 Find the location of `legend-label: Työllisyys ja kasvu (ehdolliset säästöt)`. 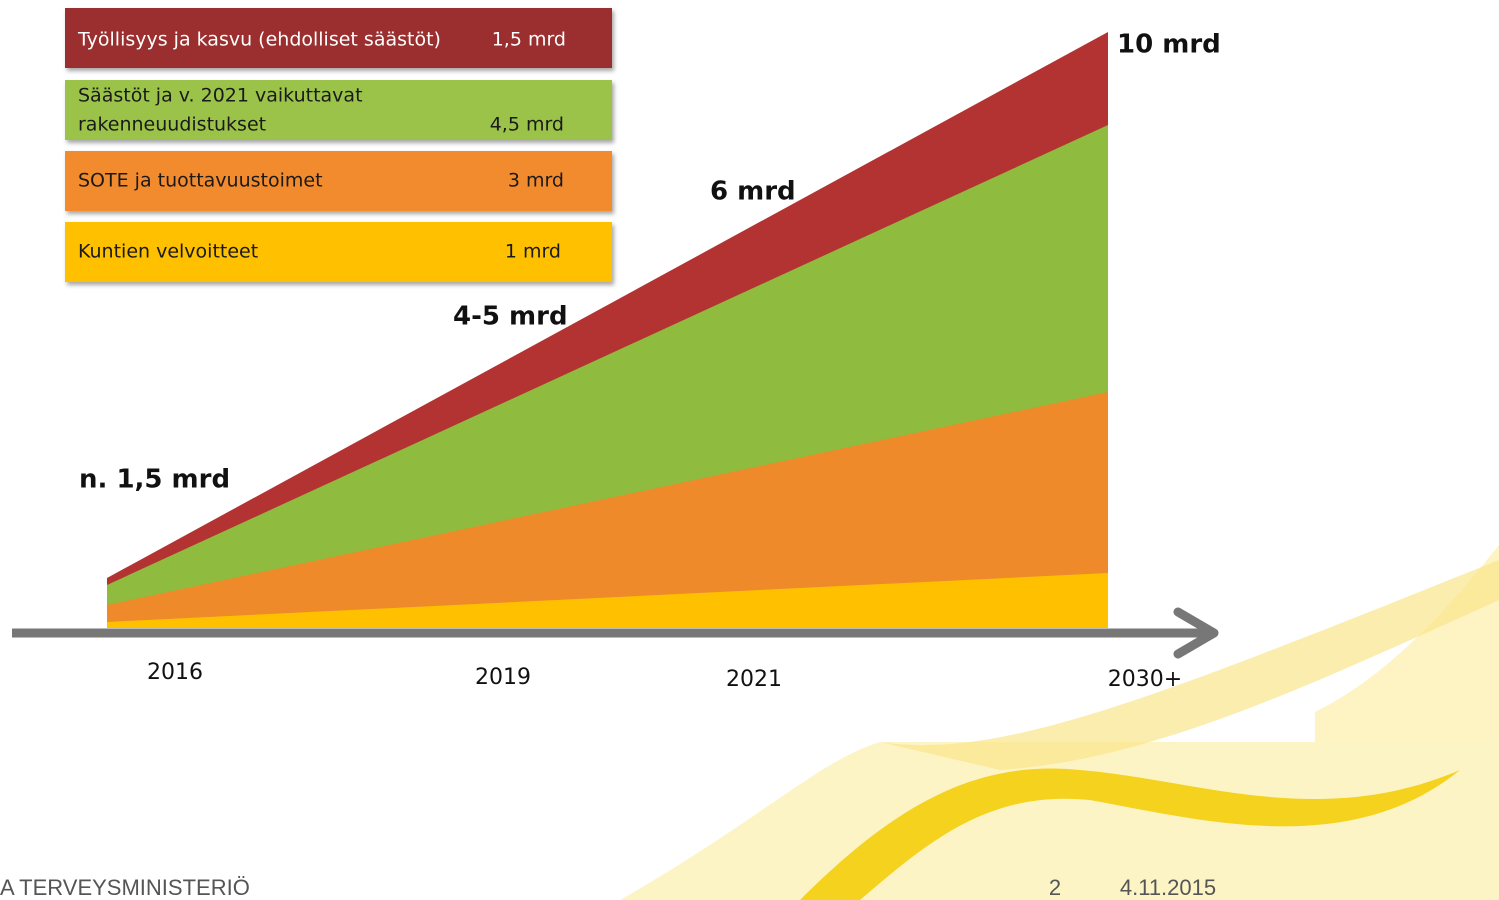

legend-label: Työllisyys ja kasvu (ehdolliset säästöt) is located at coordinates (259, 40).